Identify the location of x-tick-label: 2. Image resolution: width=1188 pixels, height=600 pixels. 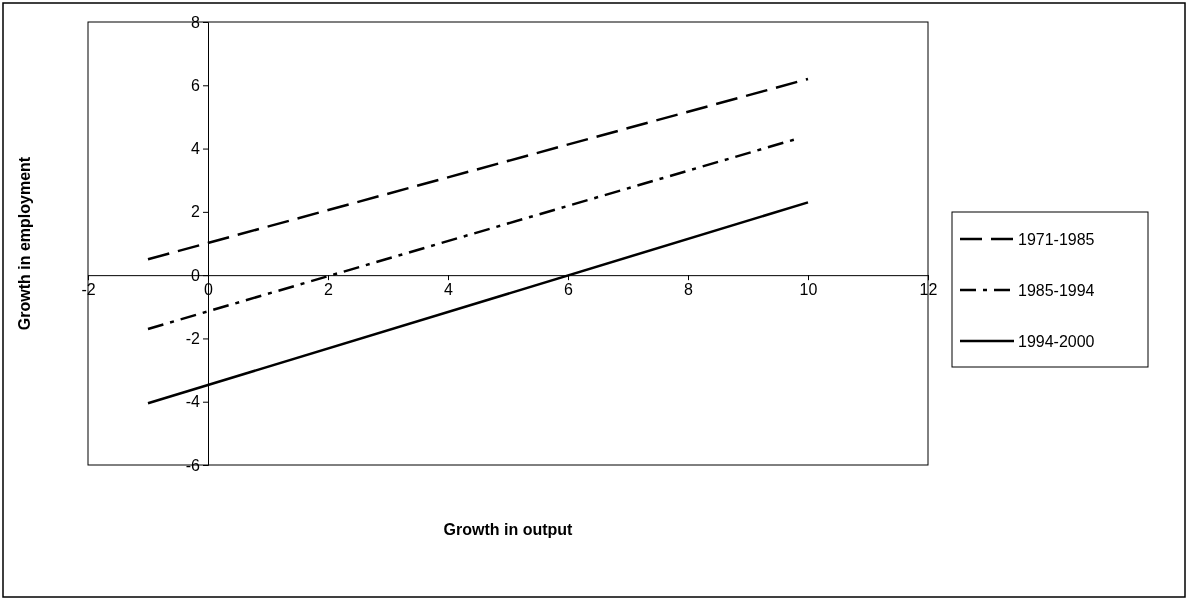
(329, 289).